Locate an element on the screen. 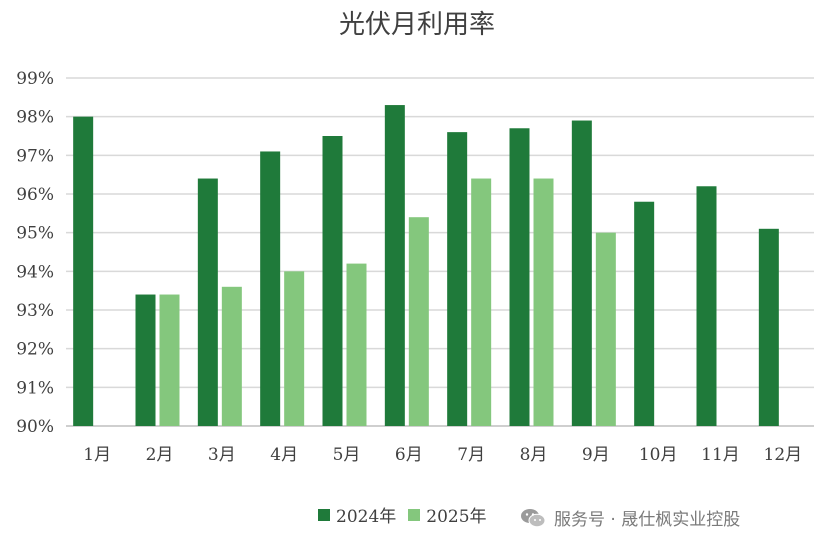 The height and width of the screenshot is (552, 834). bar-2024年-5月 is located at coordinates (332, 281).